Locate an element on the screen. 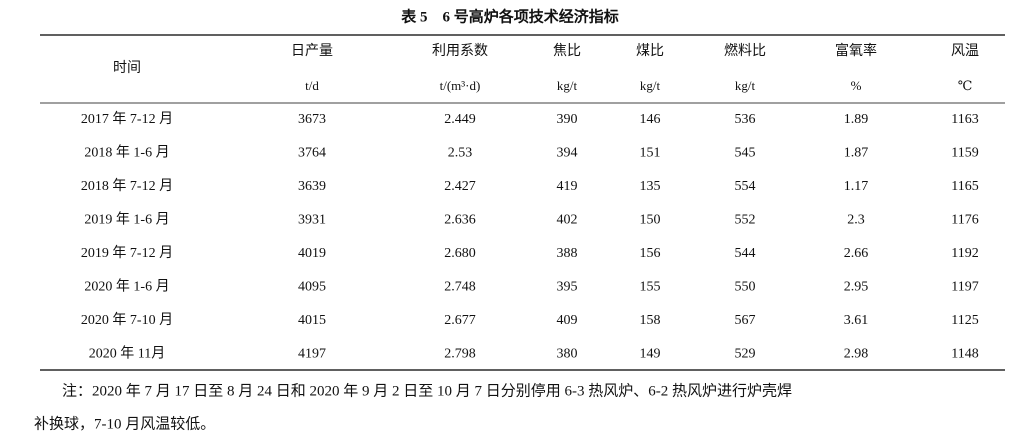 The height and width of the screenshot is (438, 1020). row-label: 2020 年 7-10 月 is located at coordinates (127, 320).